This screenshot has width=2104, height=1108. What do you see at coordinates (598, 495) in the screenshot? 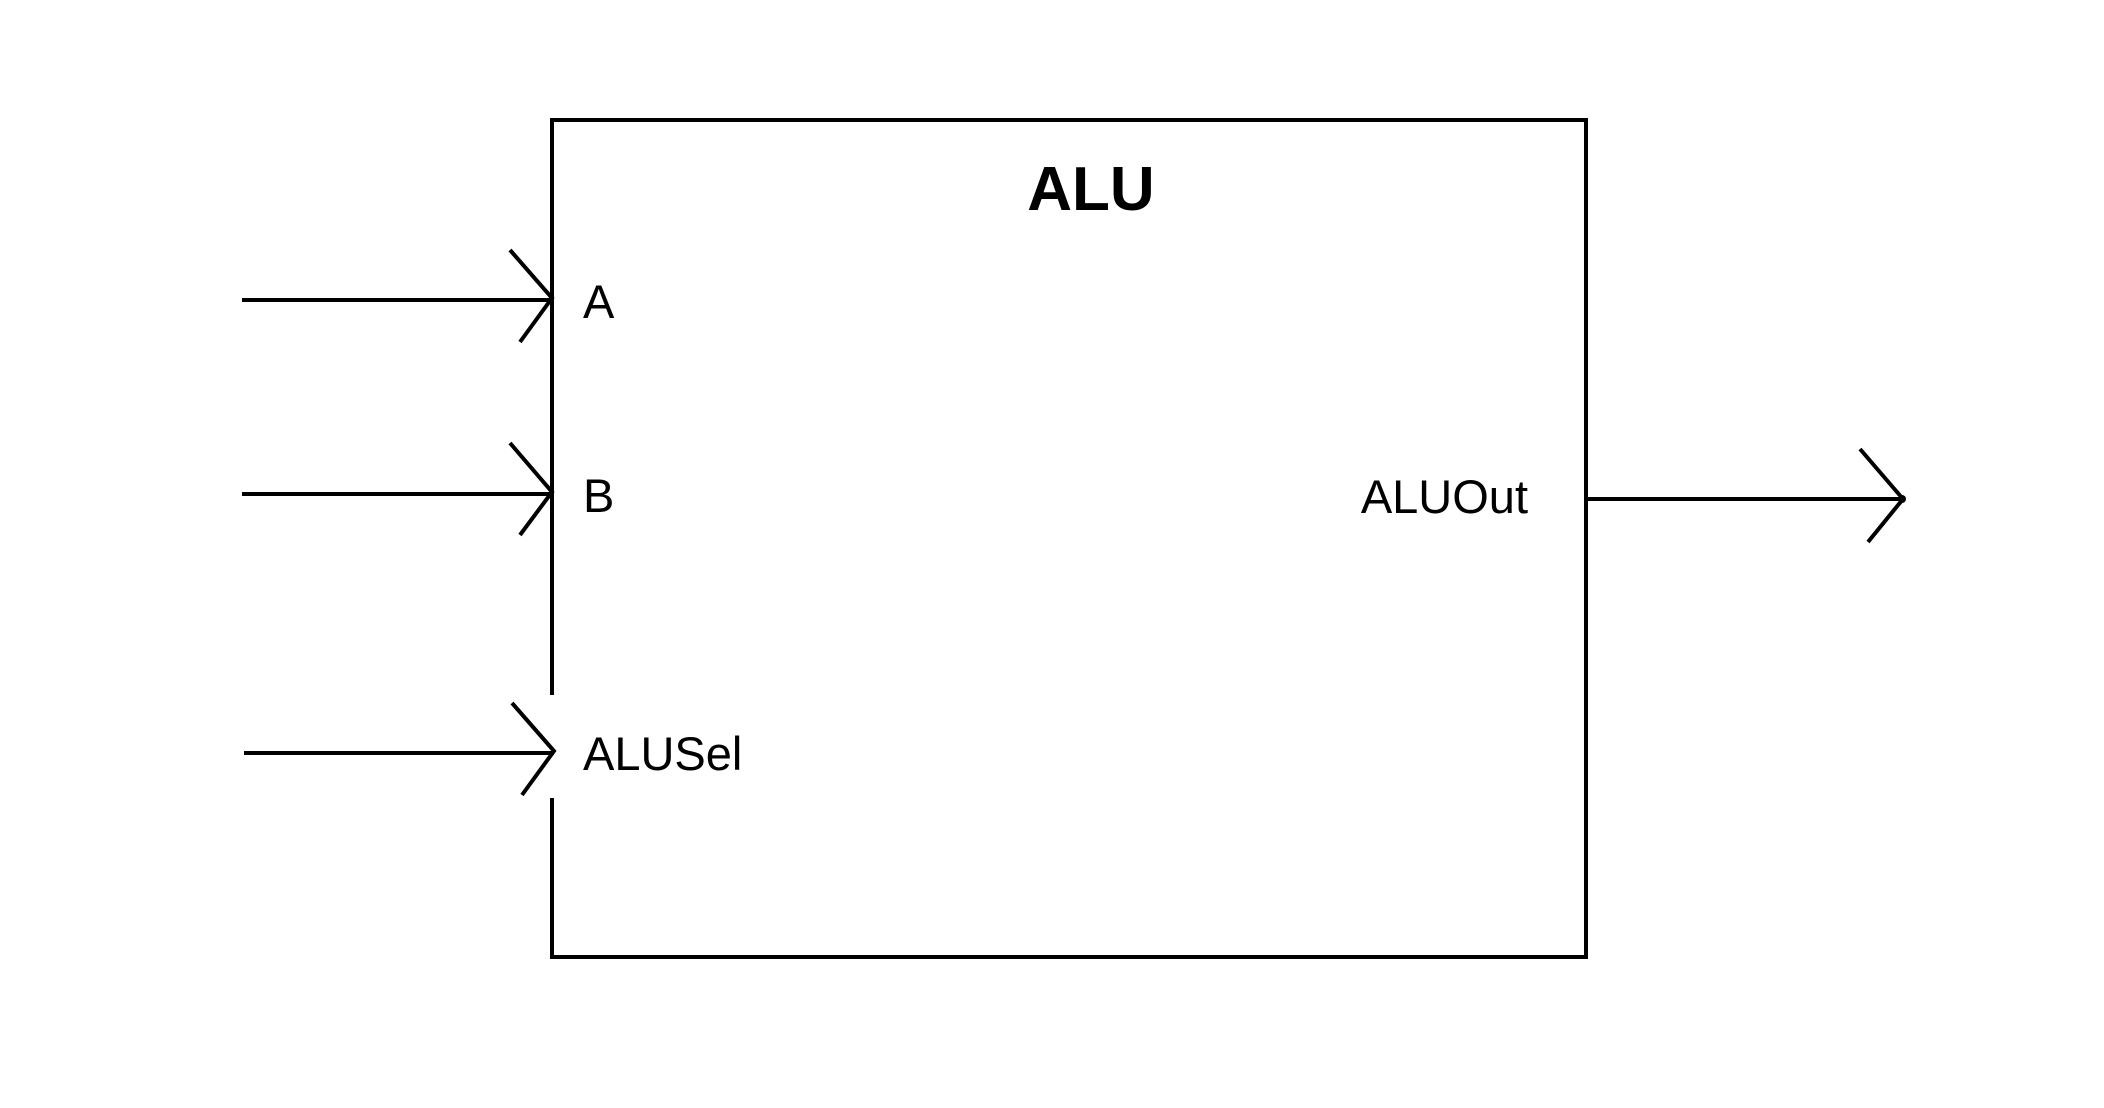
I see `input-b-label: B` at bounding box center [598, 495].